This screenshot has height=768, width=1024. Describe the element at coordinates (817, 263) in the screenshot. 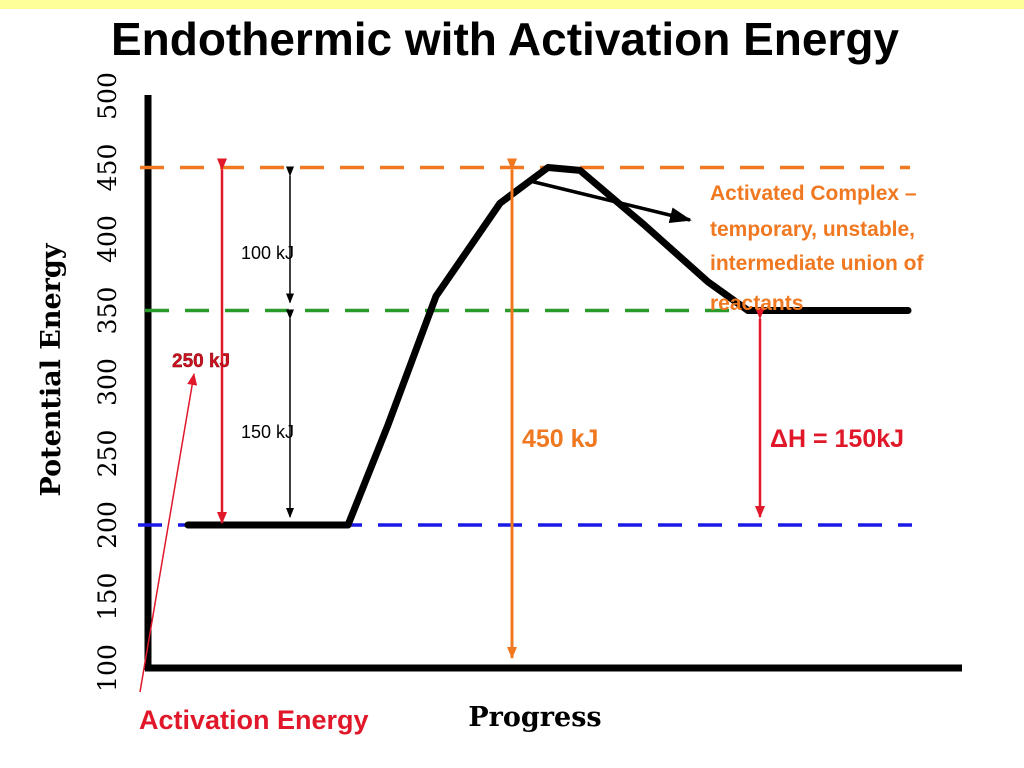

I see `activated-complex-line-3: intermediate union of` at that location.